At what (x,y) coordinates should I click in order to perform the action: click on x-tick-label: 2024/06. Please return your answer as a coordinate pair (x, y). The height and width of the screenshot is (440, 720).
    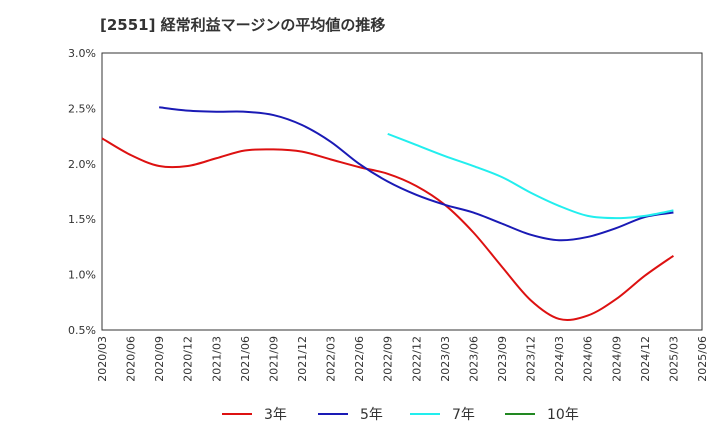
    Looking at the image, I should click on (588, 359).